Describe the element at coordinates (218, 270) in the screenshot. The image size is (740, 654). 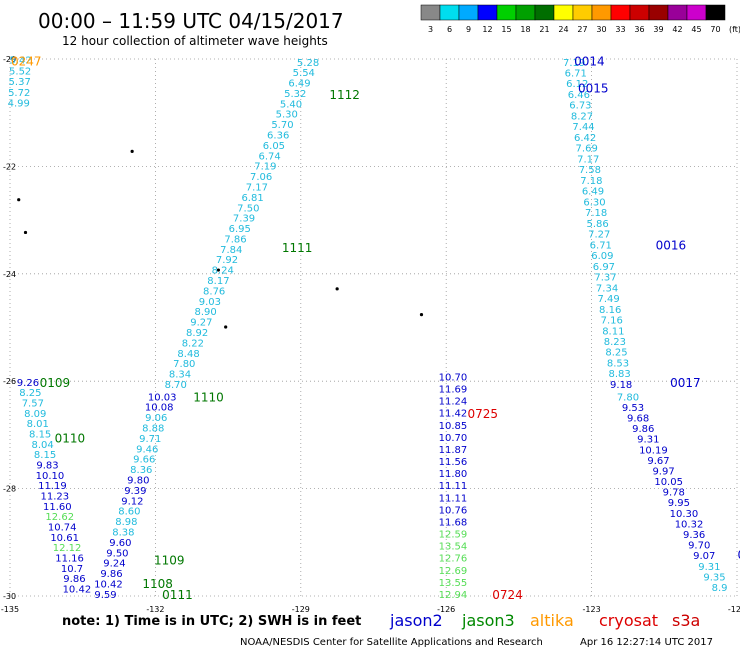
I see `island-d` at that location.